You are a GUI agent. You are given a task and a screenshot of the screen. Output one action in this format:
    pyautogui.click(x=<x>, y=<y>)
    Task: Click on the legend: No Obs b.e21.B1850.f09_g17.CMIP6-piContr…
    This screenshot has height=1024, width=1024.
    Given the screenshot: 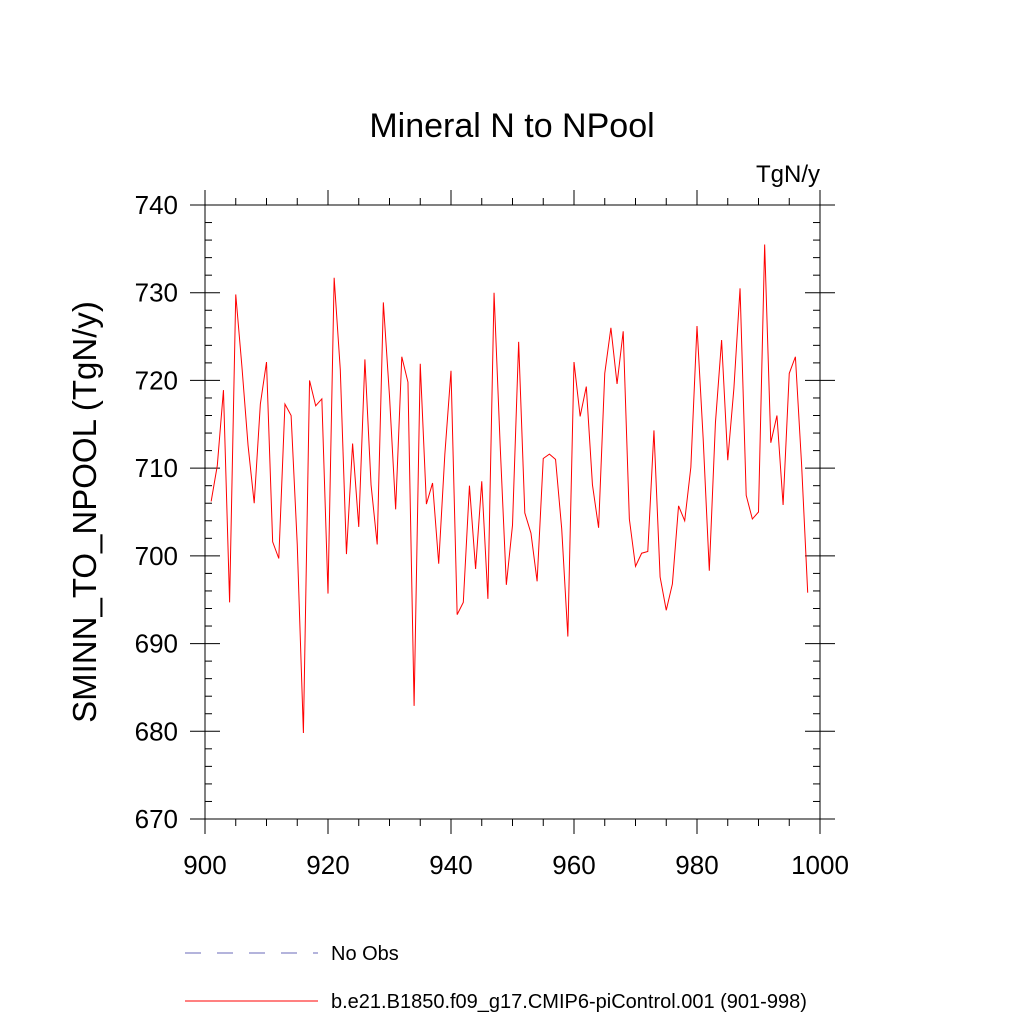 What is the action you would take?
    pyautogui.click(x=496, y=978)
    